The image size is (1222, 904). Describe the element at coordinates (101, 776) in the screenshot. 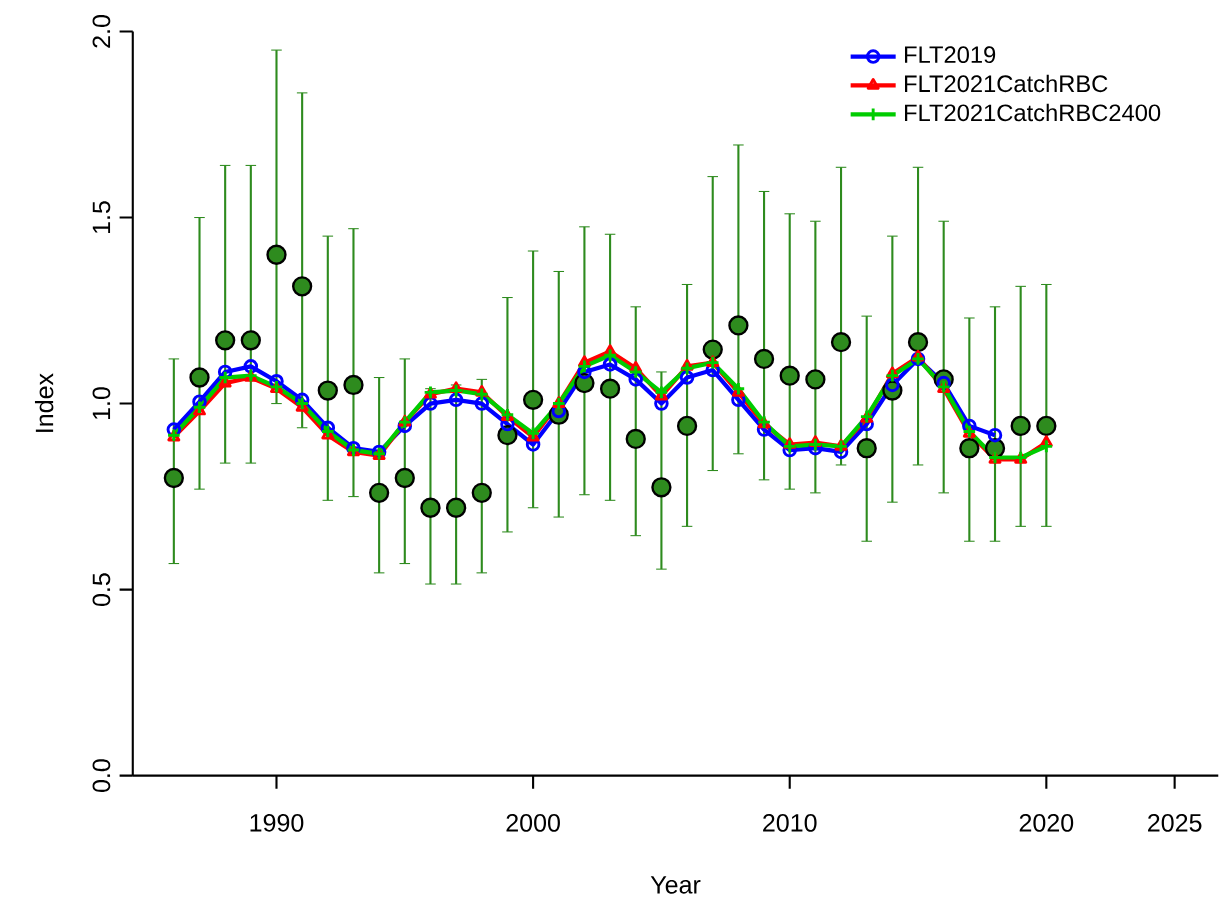

I see `y-tick-label: 0.0` at that location.